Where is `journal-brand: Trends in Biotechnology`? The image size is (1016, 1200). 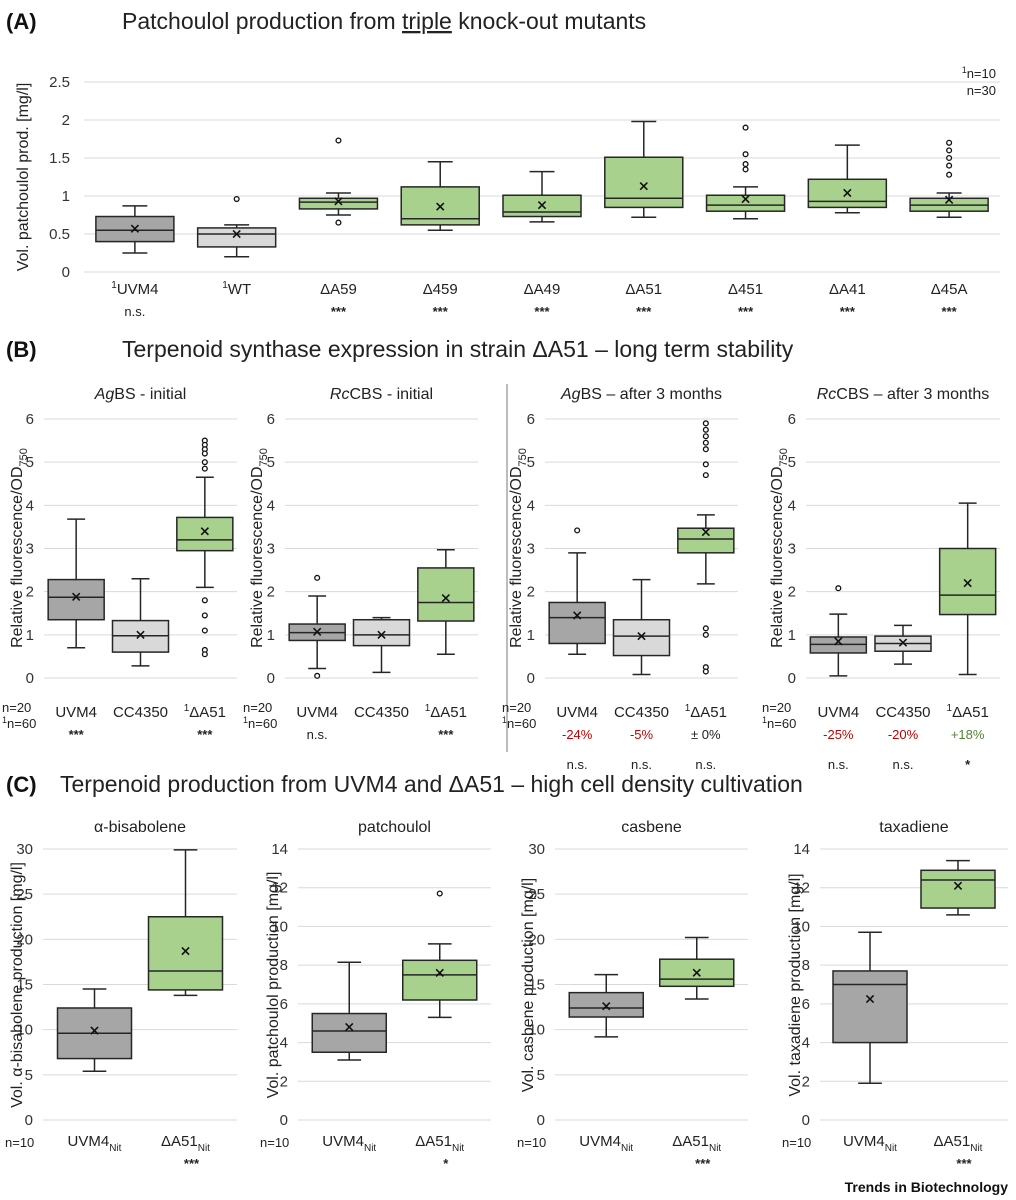 journal-brand: Trends in Biotechnology is located at coordinates (927, 1187).